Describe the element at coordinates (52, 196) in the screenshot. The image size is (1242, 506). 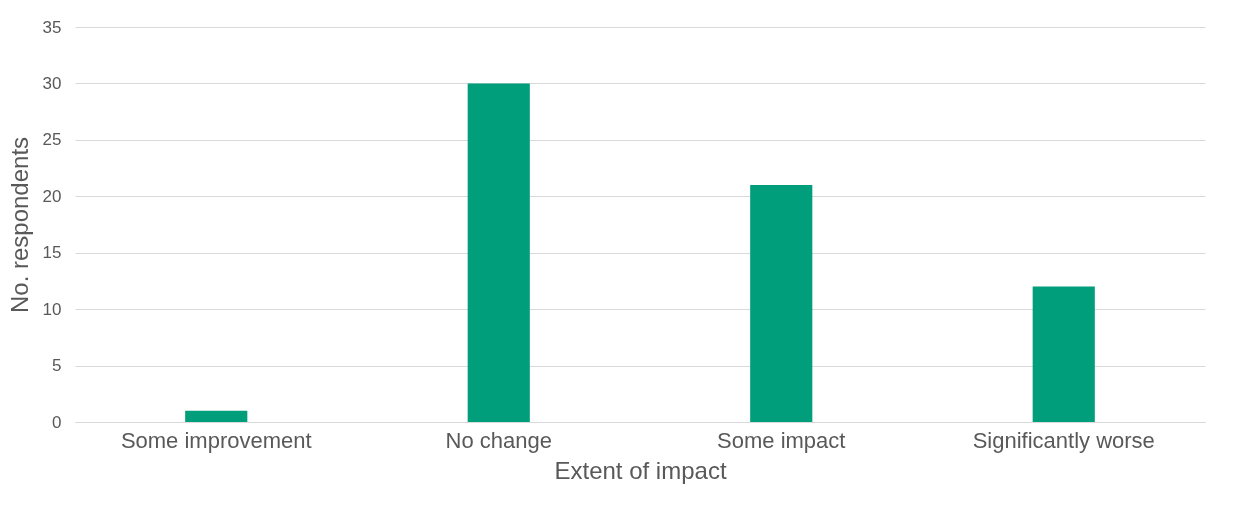
I see `y-tick-label: 20` at that location.